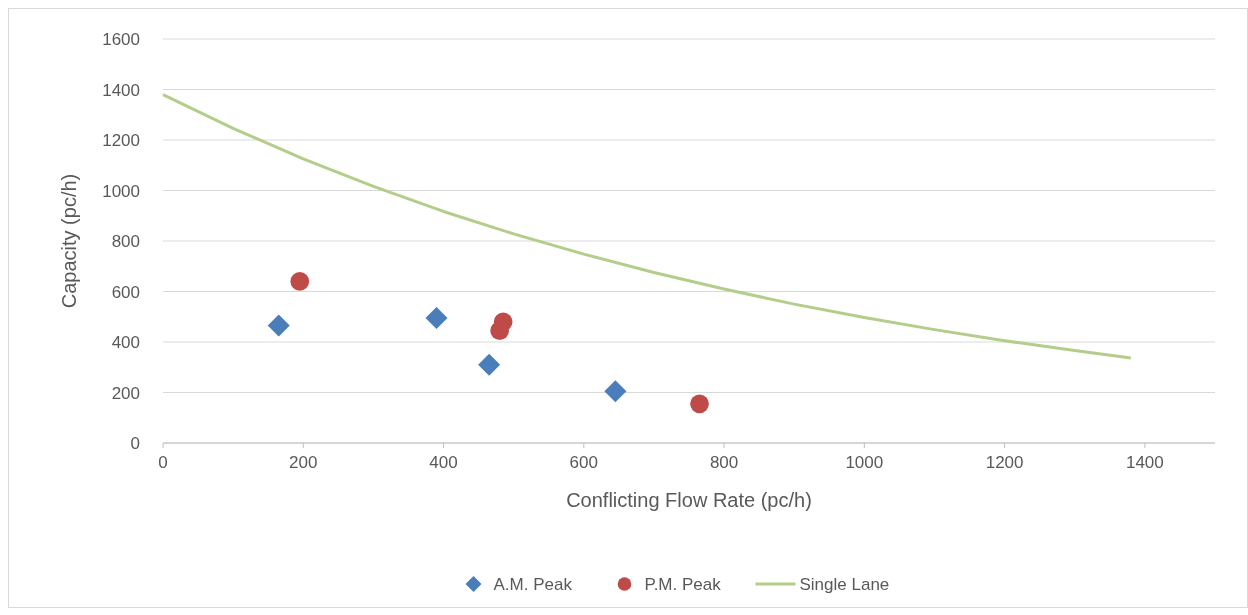  I want to click on x-tick-label: 200, so click(303, 462).